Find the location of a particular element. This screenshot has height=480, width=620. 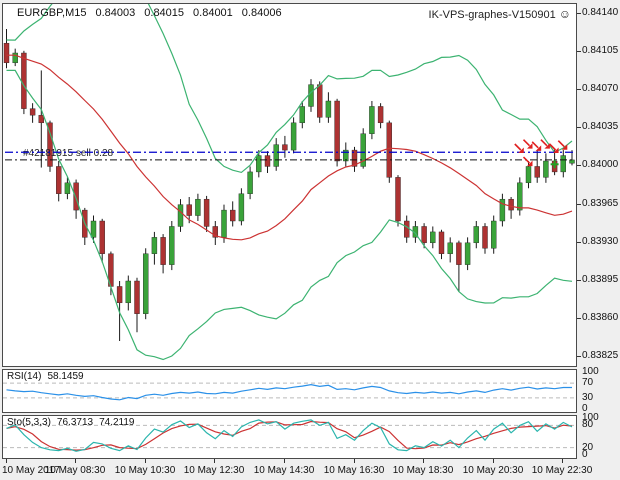

price-tick-label: 0.84000 is located at coordinates (600, 164).